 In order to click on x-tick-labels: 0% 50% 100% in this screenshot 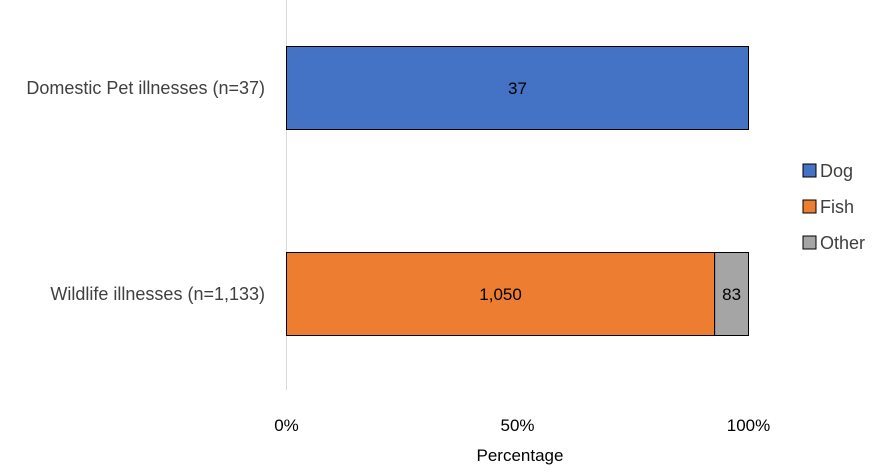, I will do `click(522, 425)`.